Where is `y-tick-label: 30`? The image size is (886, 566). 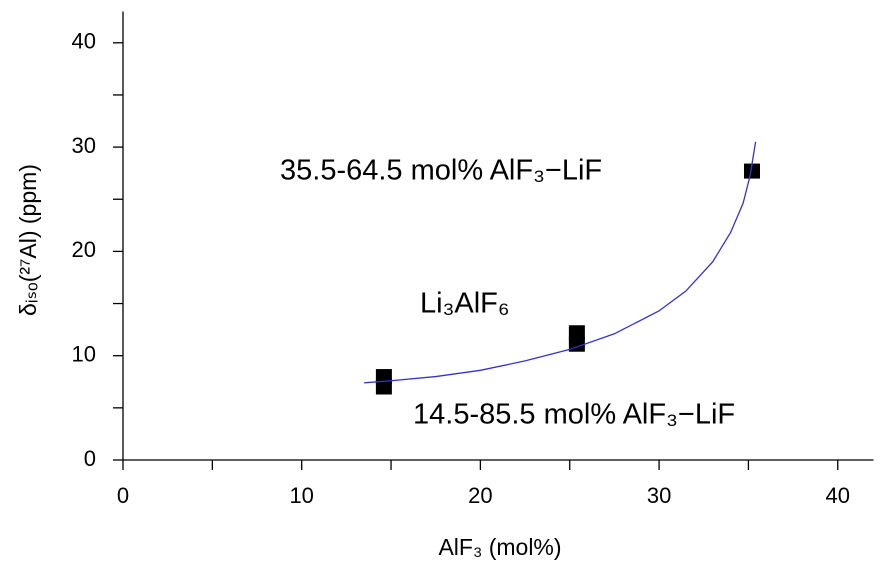 y-tick-label: 30 is located at coordinates (84, 145).